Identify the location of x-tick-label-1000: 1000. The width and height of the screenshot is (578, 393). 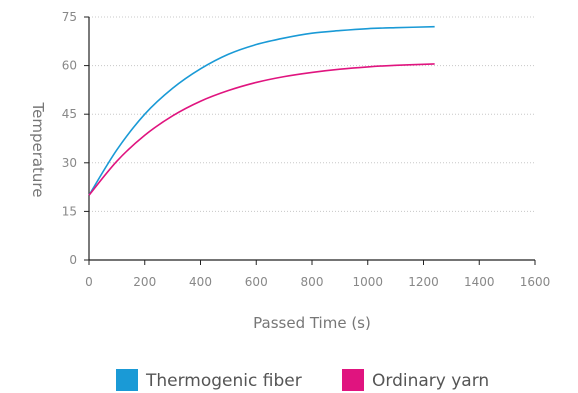
(367, 282).